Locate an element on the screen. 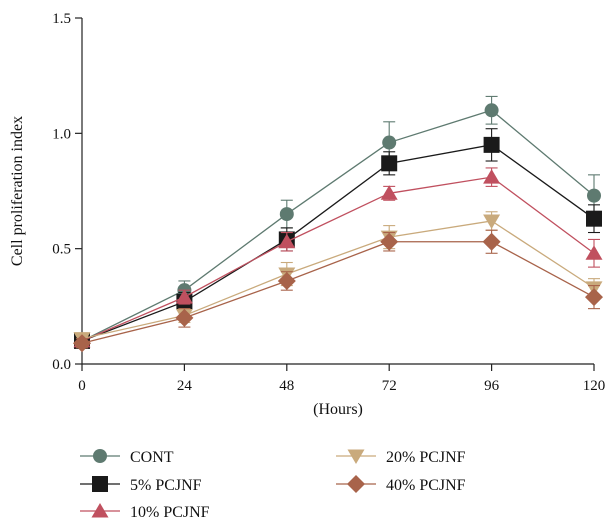 The width and height of the screenshot is (608, 520). legend: CONT 5% PCJNF 10% PCJNF 20% PCJNF 40% PCJNF is located at coordinates (273, 484).